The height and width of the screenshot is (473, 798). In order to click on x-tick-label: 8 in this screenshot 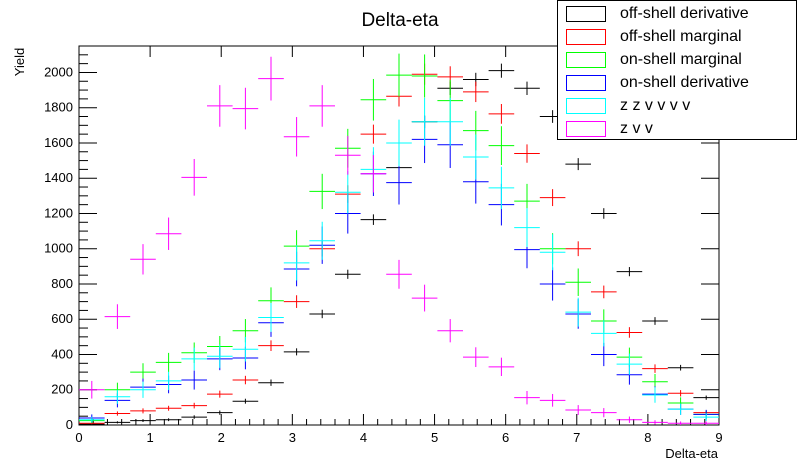, I will do `click(647, 437)`.